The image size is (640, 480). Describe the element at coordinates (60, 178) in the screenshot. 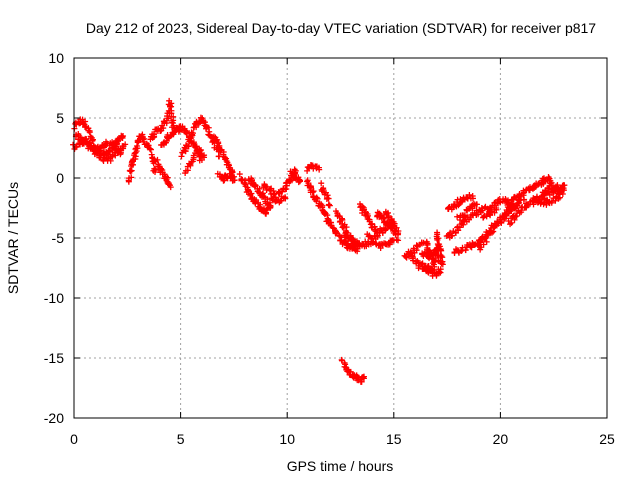

I see `y-tick-label: 0` at that location.